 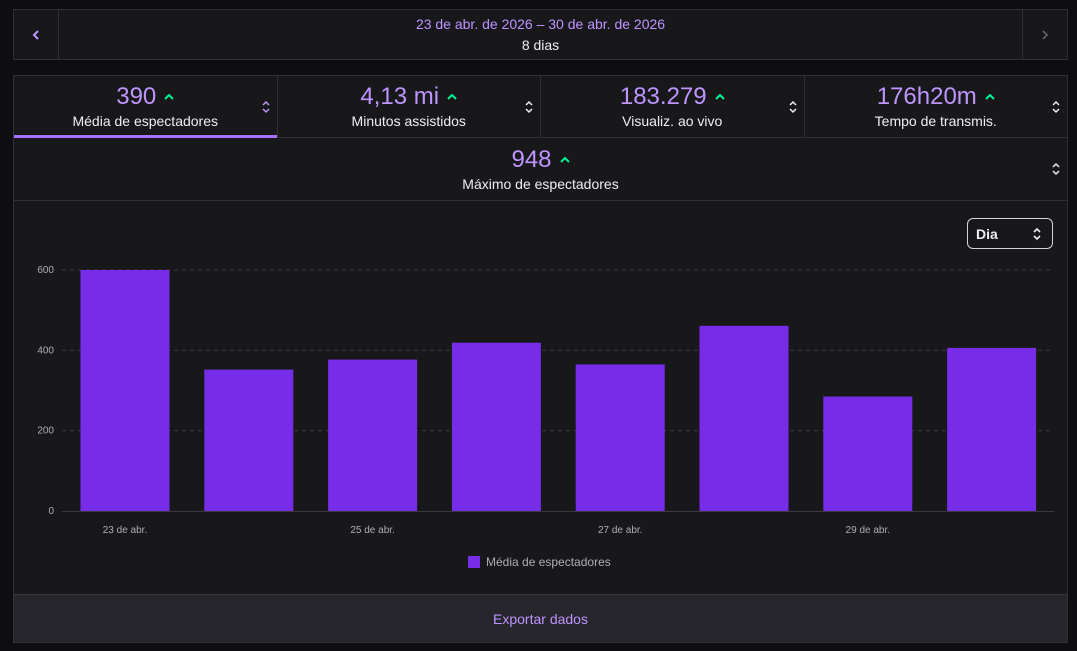 I want to click on date-range: 23 de abr. de 2026 – 30 de abr. de 2026, so click(x=540, y=24).